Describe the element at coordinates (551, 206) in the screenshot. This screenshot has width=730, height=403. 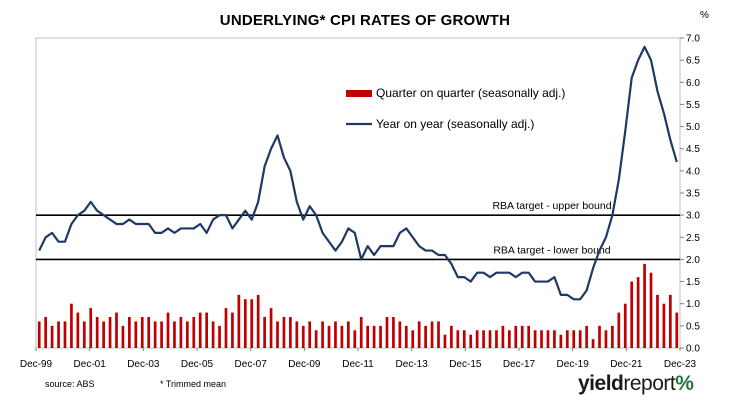
I see `reference-line-label: RBA target - upper bound` at that location.